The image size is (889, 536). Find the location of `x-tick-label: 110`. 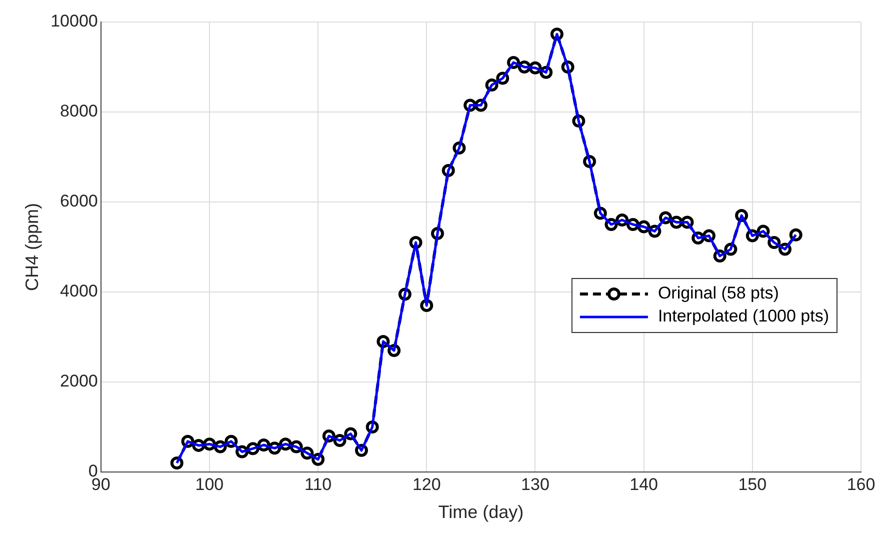

x-tick-label: 110 is located at coordinates (318, 484).